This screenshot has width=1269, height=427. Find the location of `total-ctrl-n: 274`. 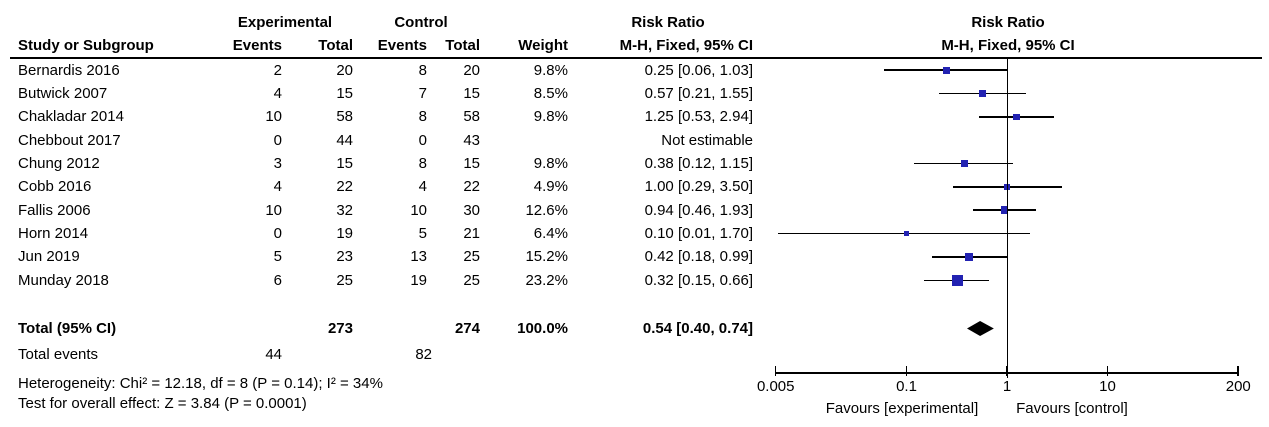

total-ctrl-n: 274 is located at coordinates (467, 328).